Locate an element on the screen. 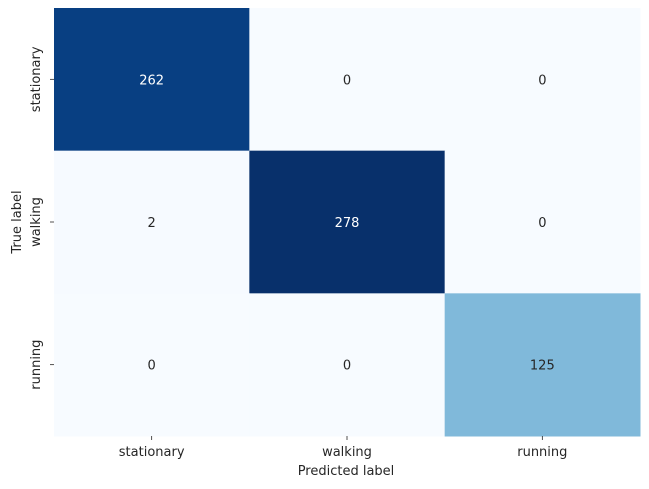  cell-value-label: 262 is located at coordinates (151, 80).